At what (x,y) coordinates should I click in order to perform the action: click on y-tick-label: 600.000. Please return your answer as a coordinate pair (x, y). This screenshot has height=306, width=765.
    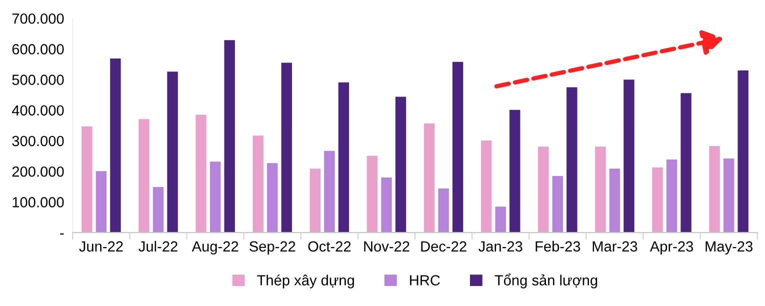
    Looking at the image, I should click on (38, 49).